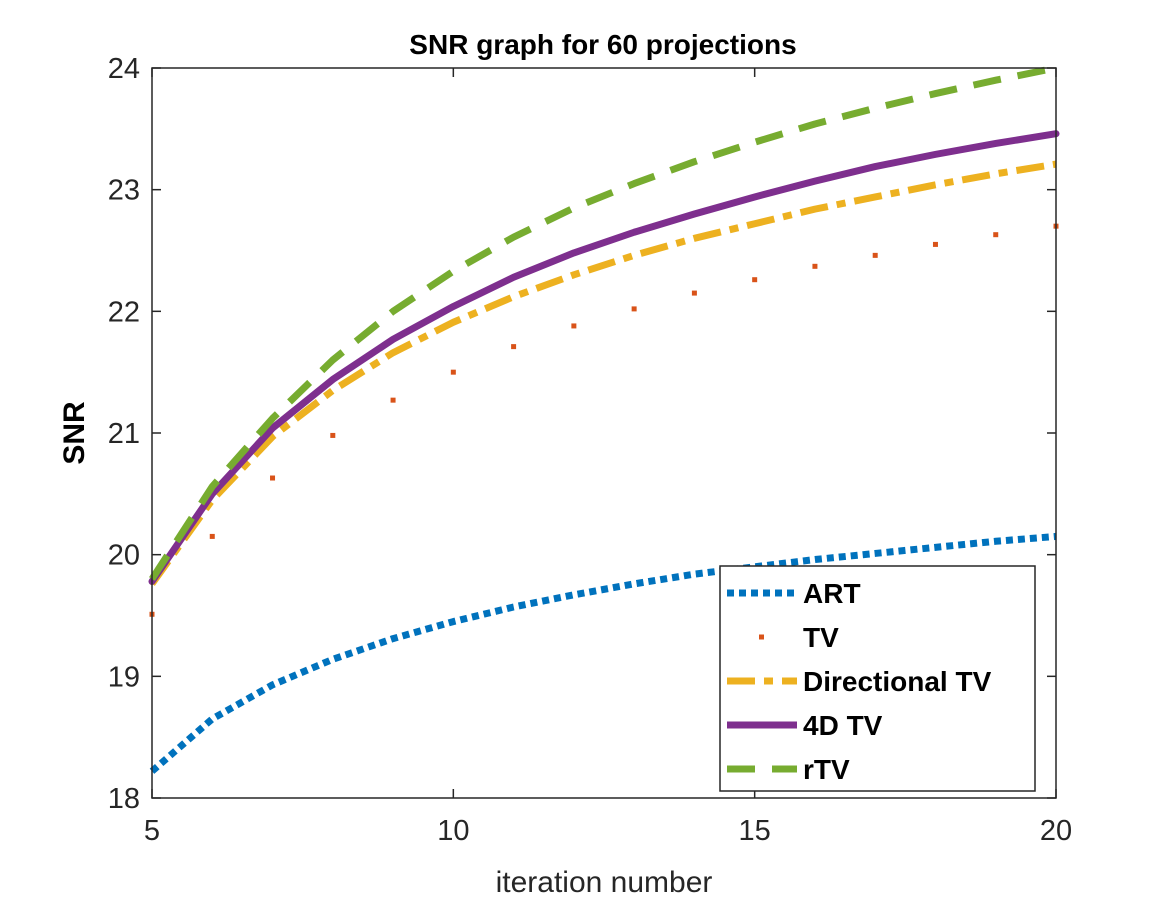 The height and width of the screenshot is (900, 1167). I want to click on legend: ART TV Directional TV 4D TV rTV, so click(877, 678).